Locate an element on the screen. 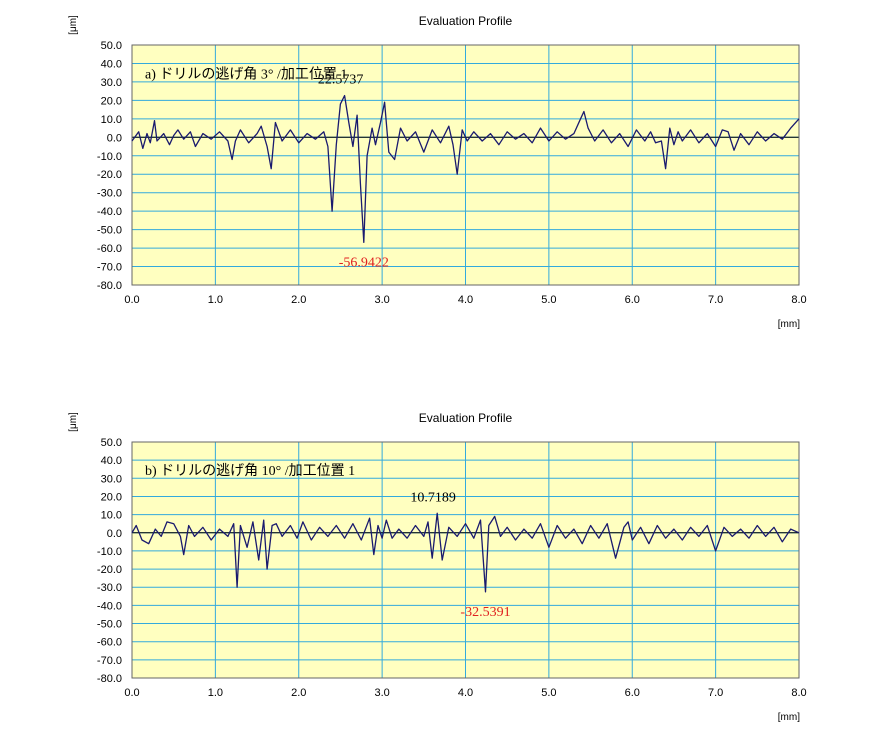 Image resolution: width=874 pixels, height=743 pixels. profile-annotation: b) ドリルの逃げ角 10° /加工位置 1 is located at coordinates (250, 471).